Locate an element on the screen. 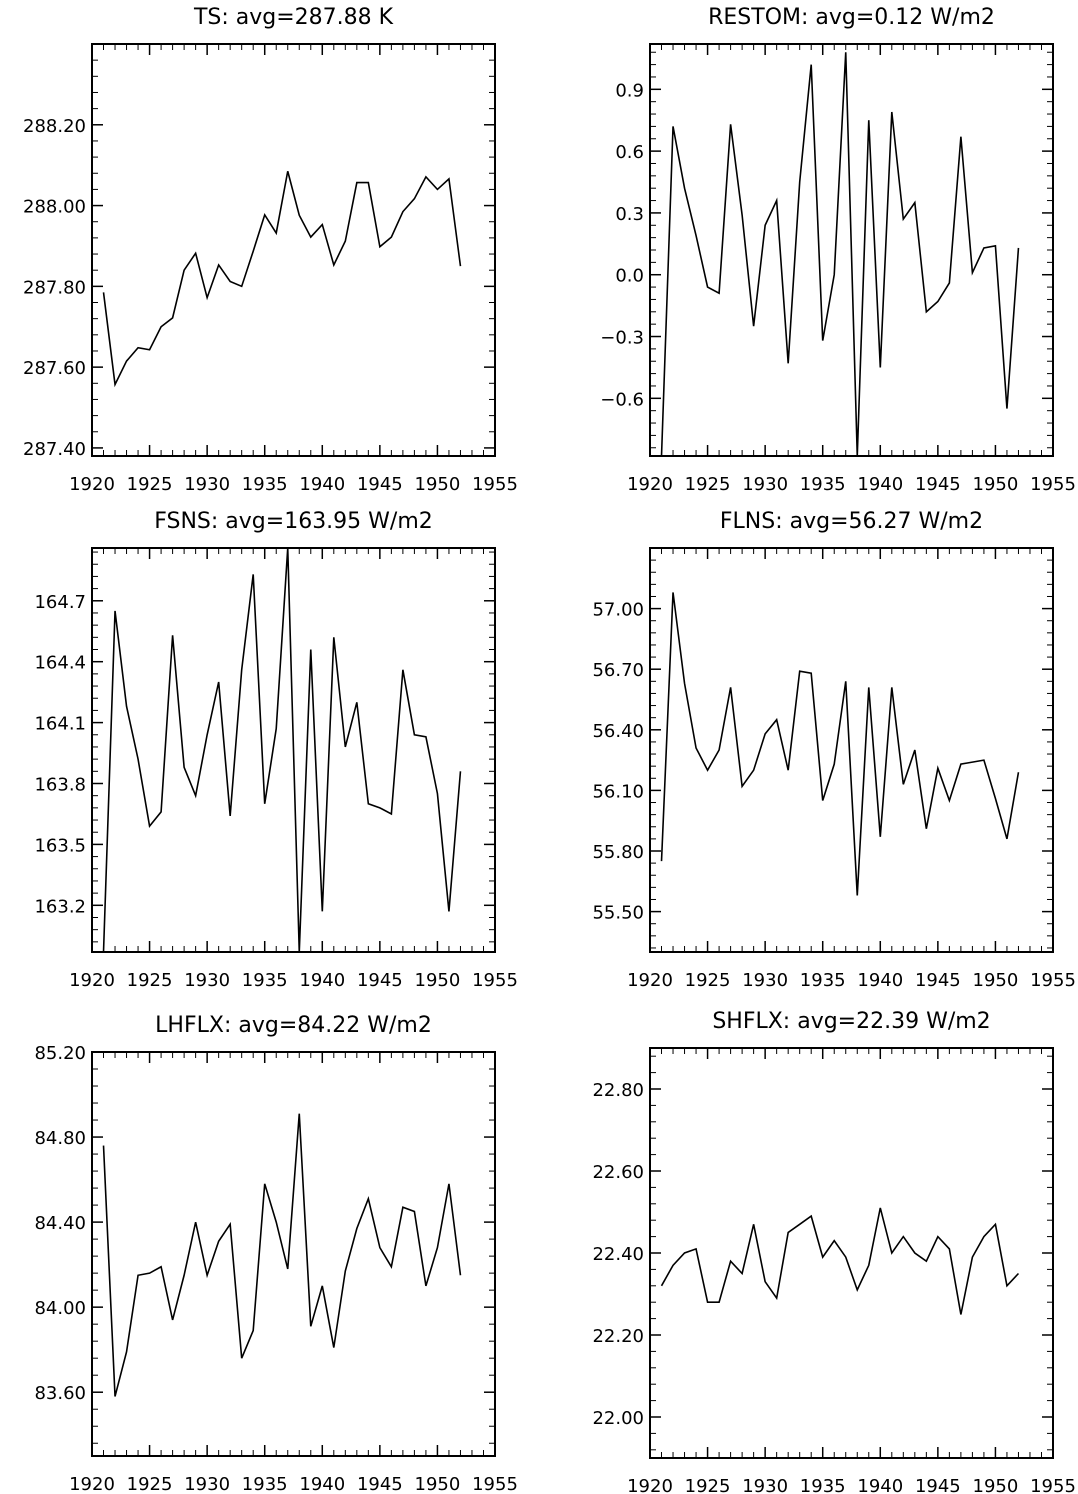  y-tick-label: 0.3 is located at coordinates (629, 214).